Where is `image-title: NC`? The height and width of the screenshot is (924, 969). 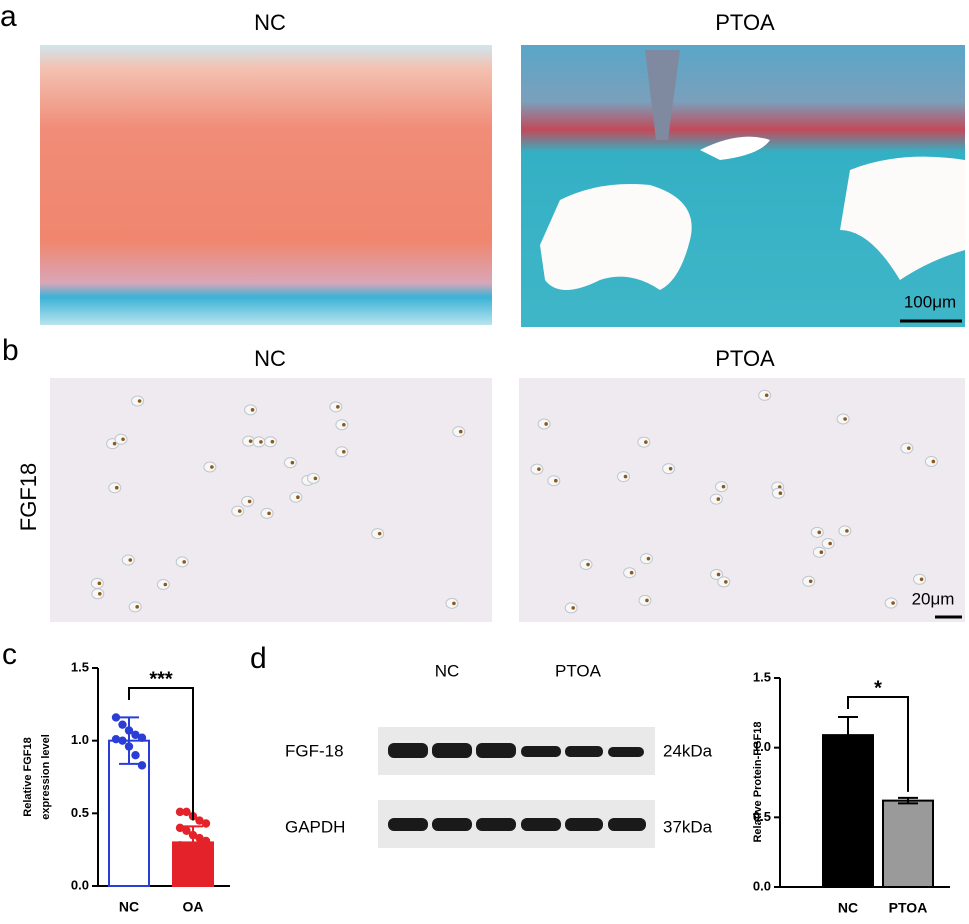
image-title: NC is located at coordinates (270, 22).